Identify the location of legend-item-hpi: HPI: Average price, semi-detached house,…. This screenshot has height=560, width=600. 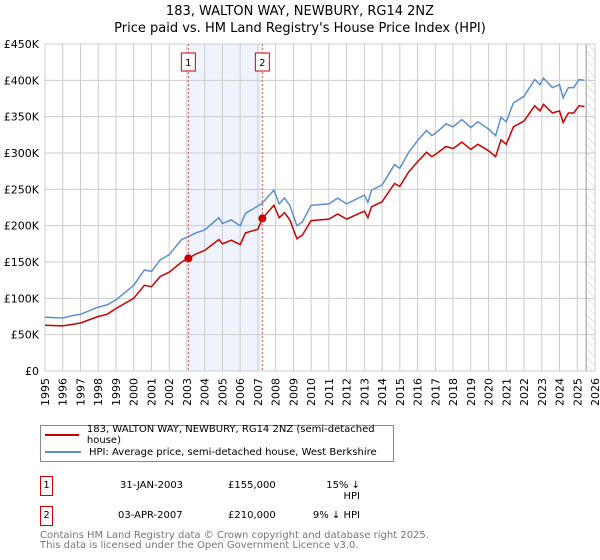
(211, 452).